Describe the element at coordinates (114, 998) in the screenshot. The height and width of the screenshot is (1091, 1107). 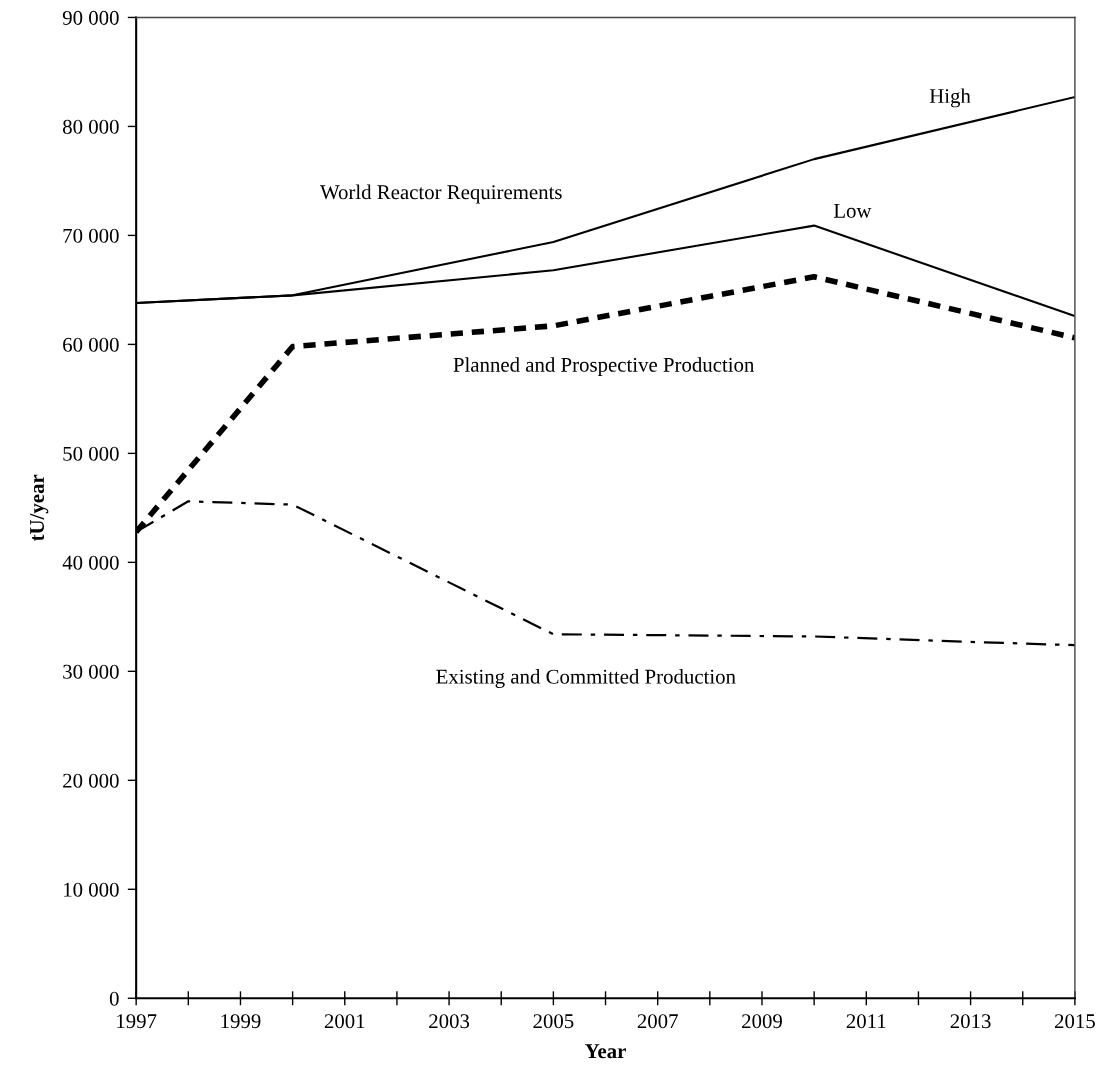
I see `y-tick-label: 0` at that location.